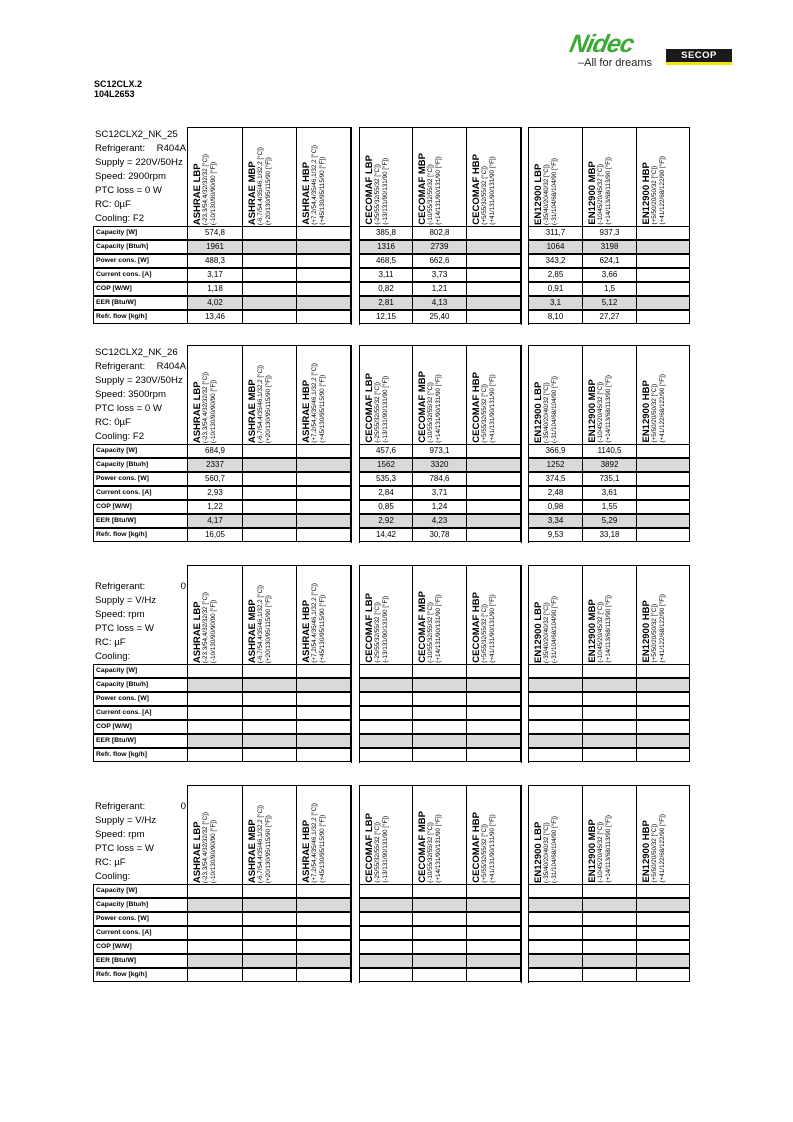  I want to click on condition-line: Supply = V/Hz, so click(126, 820).